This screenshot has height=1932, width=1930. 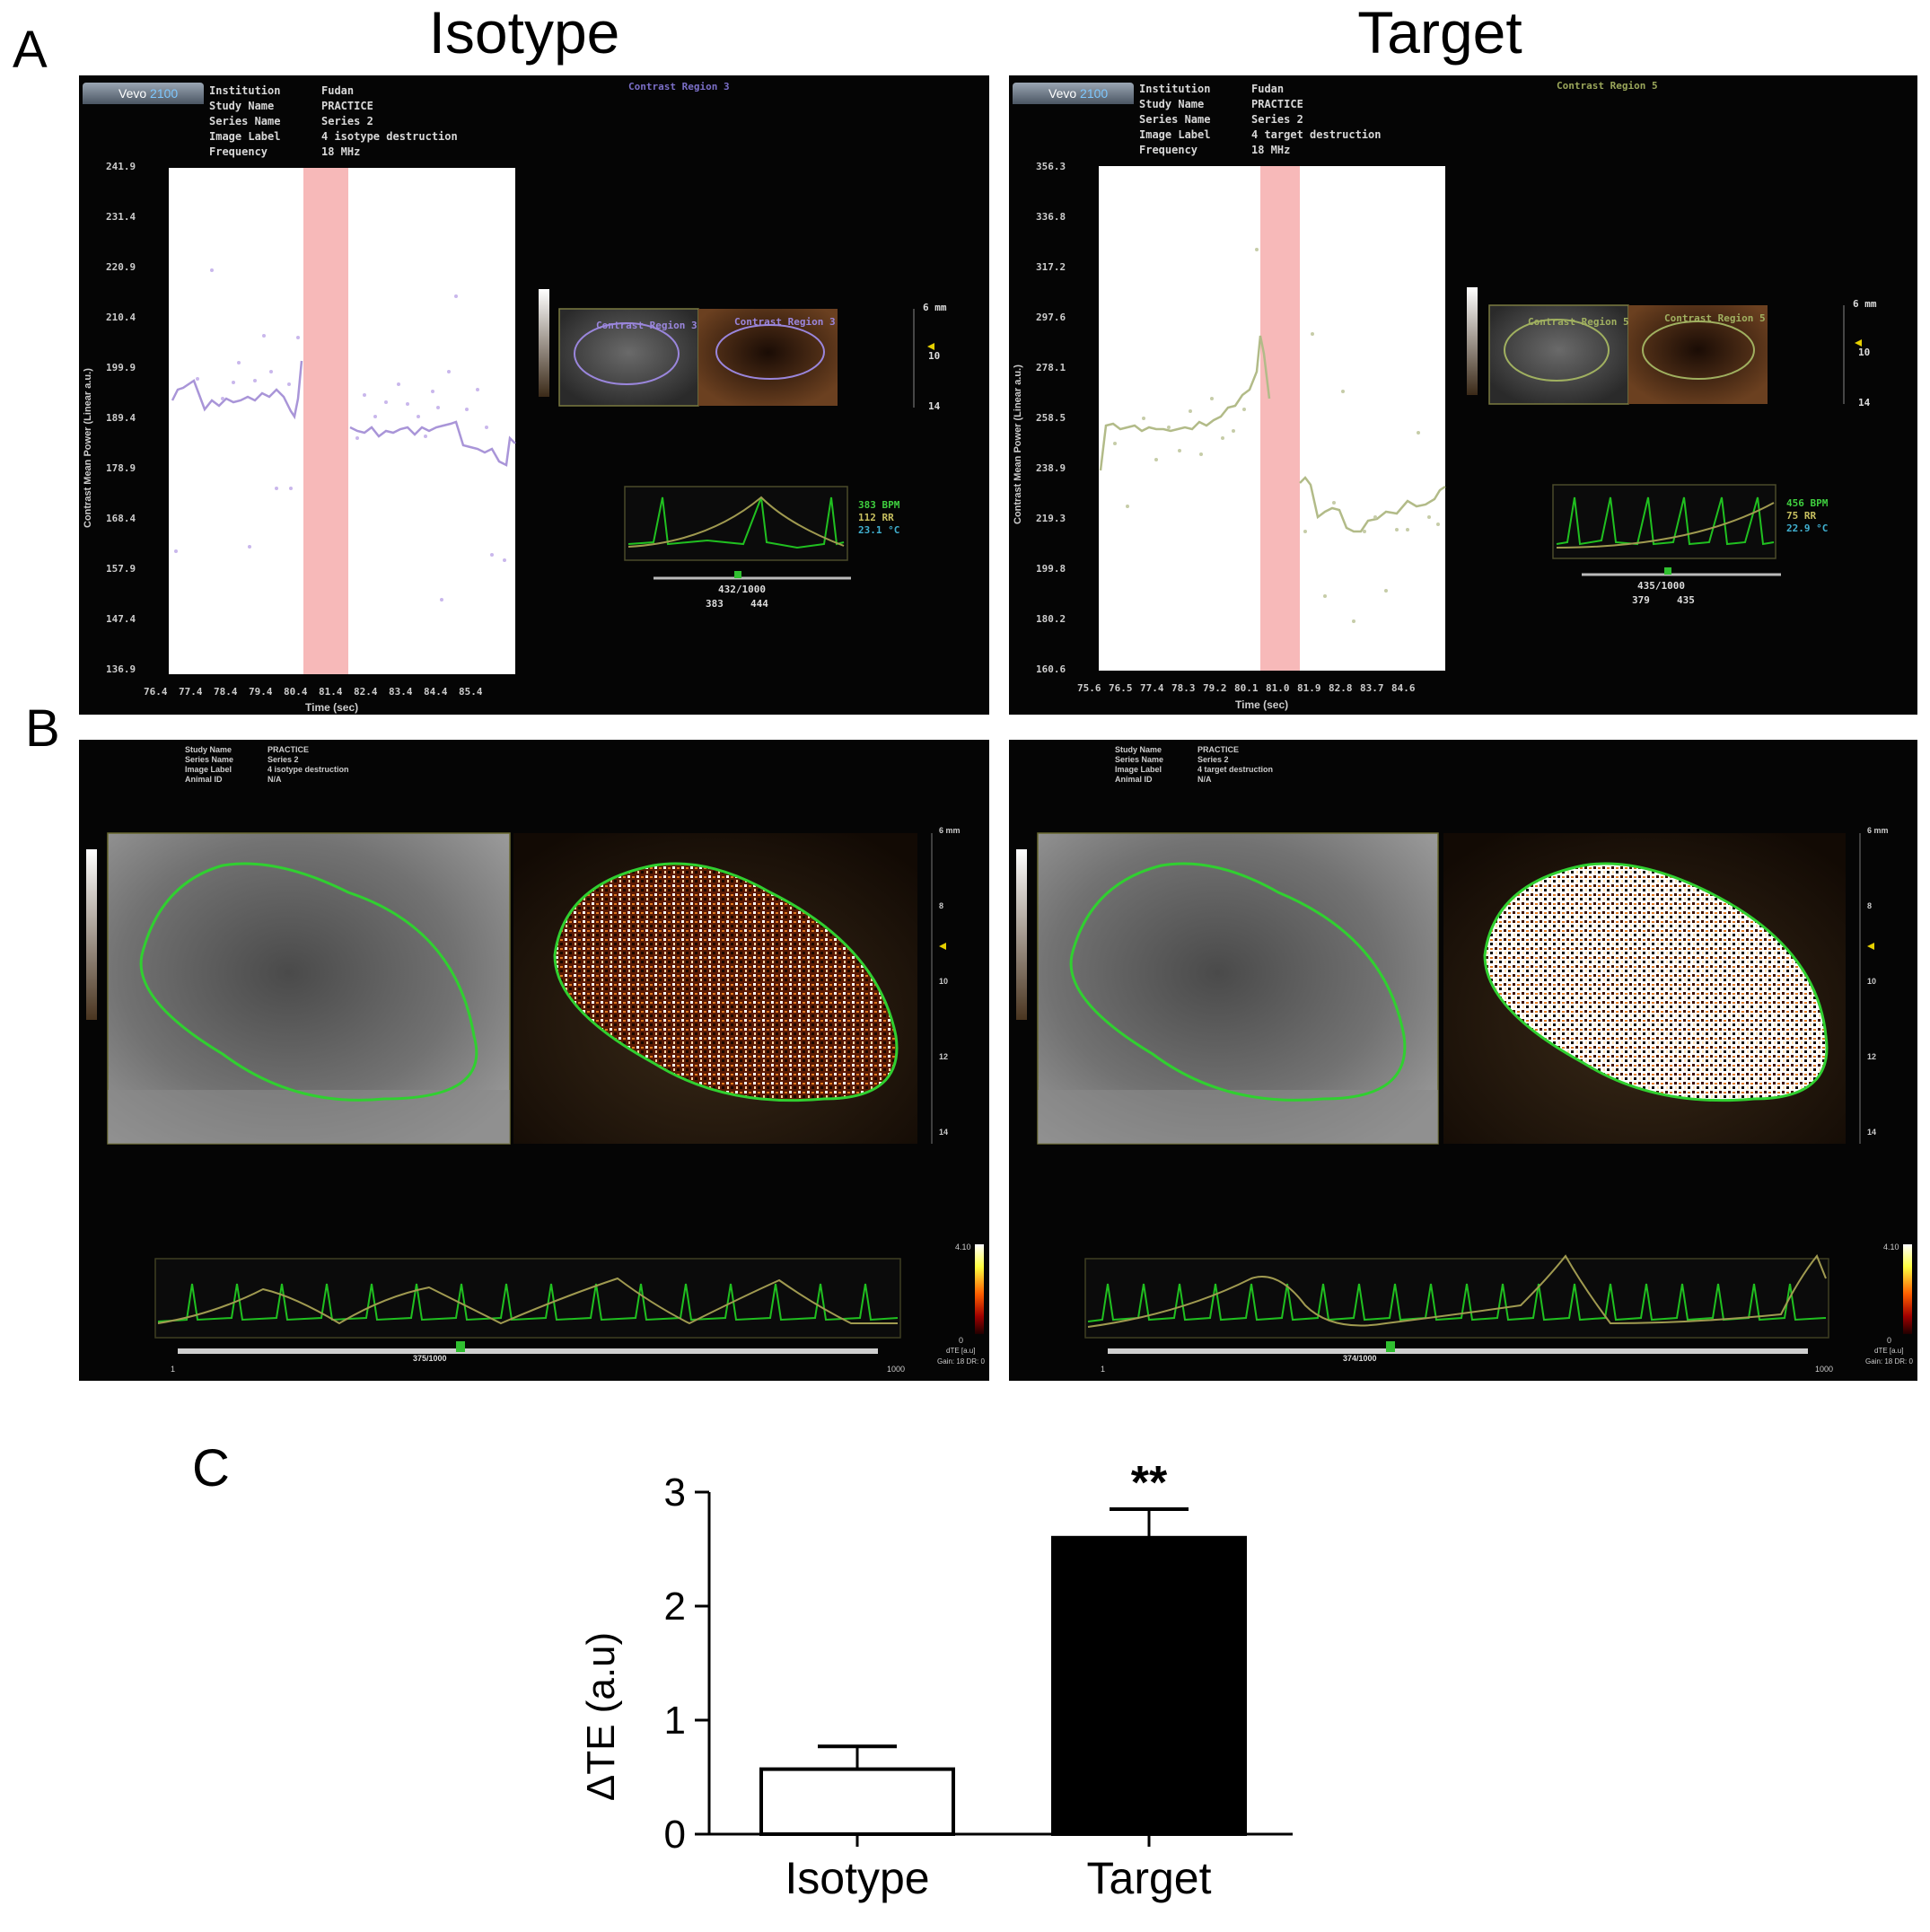 I want to click on x-tick-label: Target, so click(x=1149, y=1878).